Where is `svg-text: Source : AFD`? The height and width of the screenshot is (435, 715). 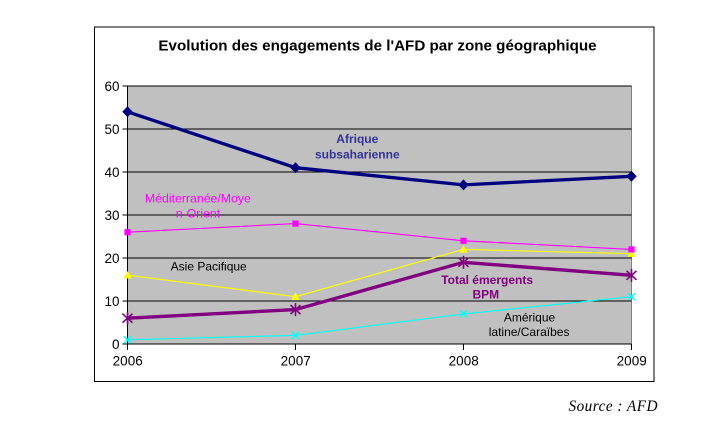
svg-text: Source : AFD is located at coordinates (613, 406).